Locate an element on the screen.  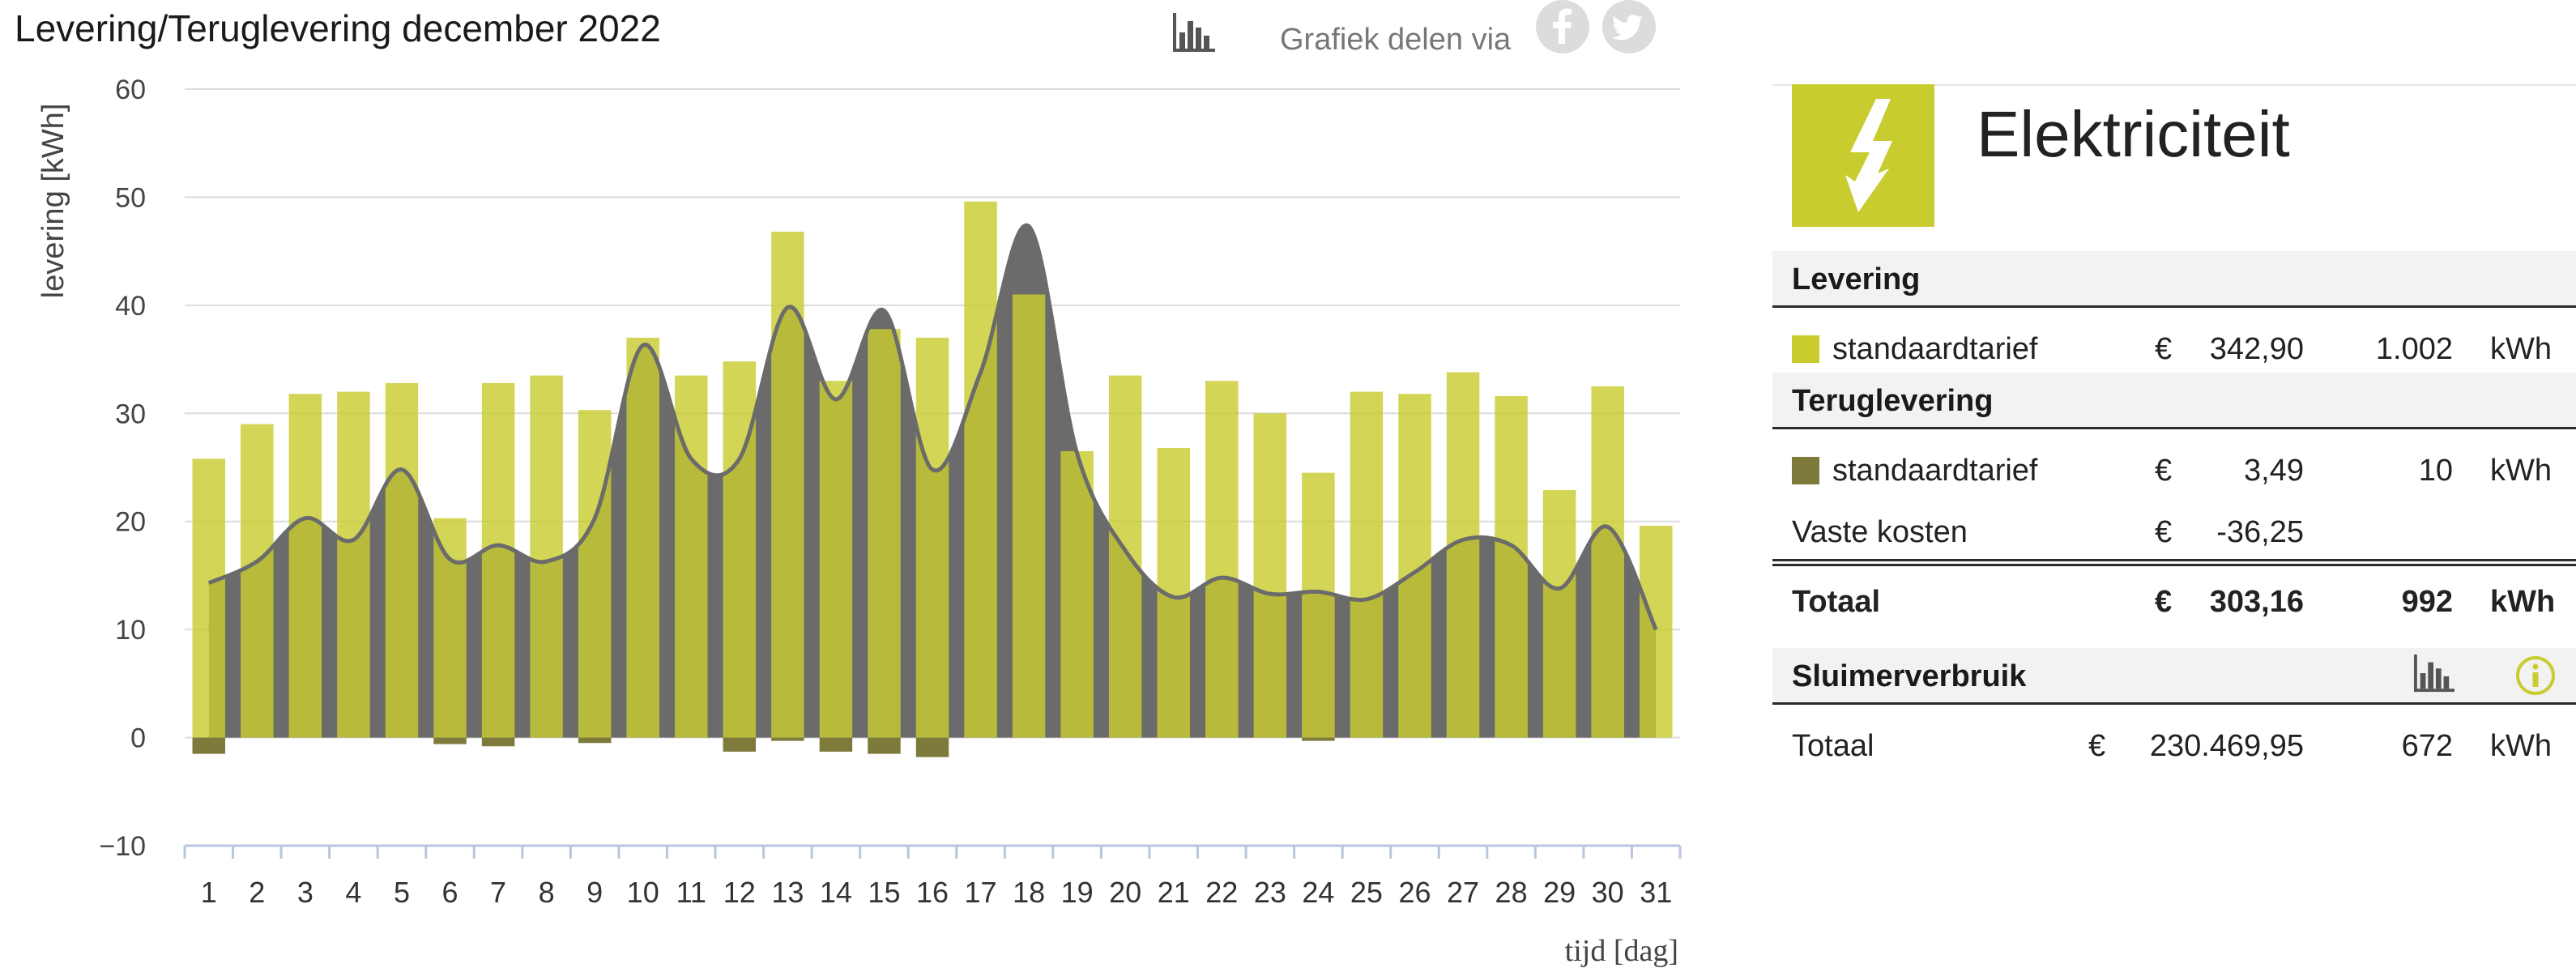
x-tick-label: 6 is located at coordinates (450, 892).